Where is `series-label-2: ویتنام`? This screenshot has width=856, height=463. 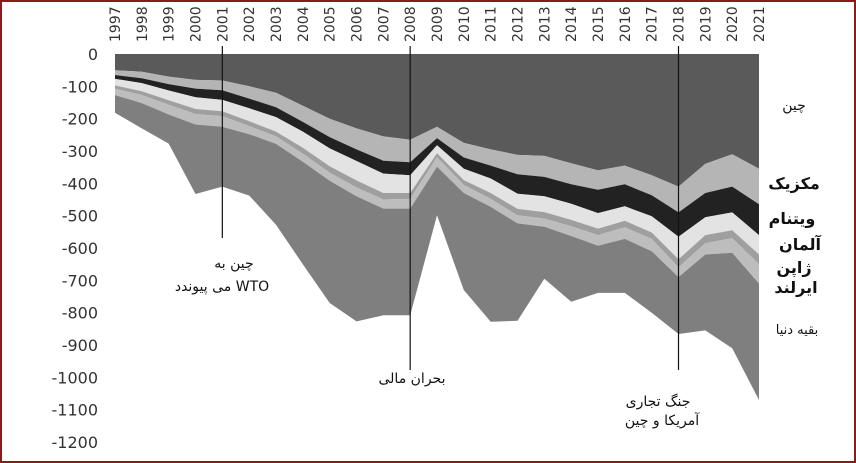 series-label-2: ویتنام is located at coordinates (792, 218).